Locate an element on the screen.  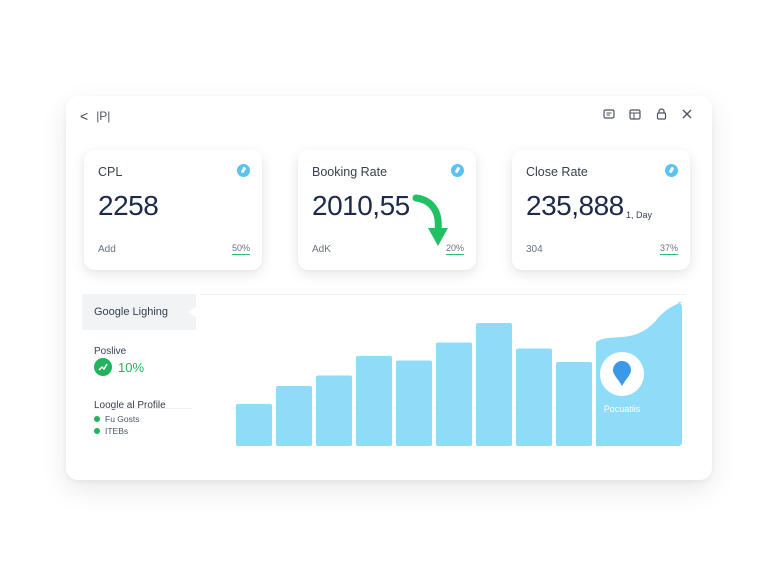
positive-value: 10% is located at coordinates (131, 367).